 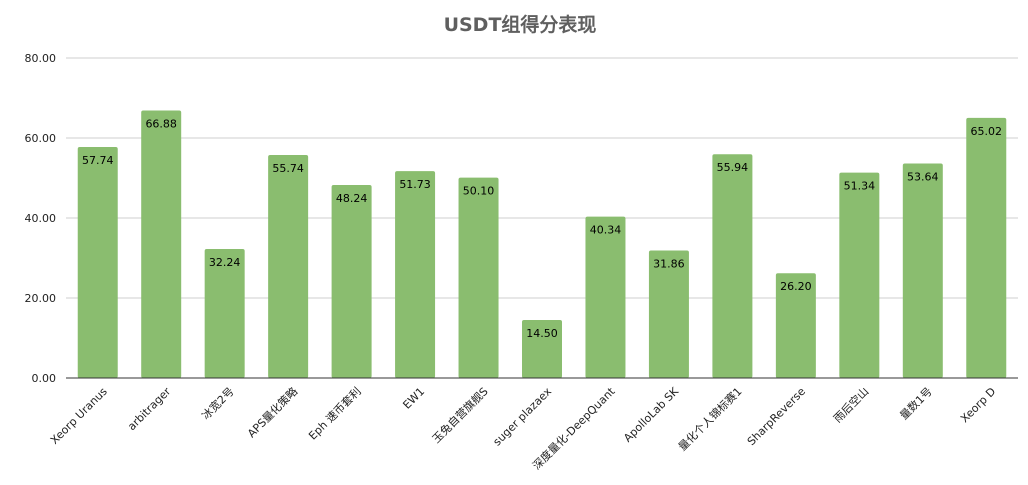 I want to click on data-label: 14.50, so click(x=542, y=333).